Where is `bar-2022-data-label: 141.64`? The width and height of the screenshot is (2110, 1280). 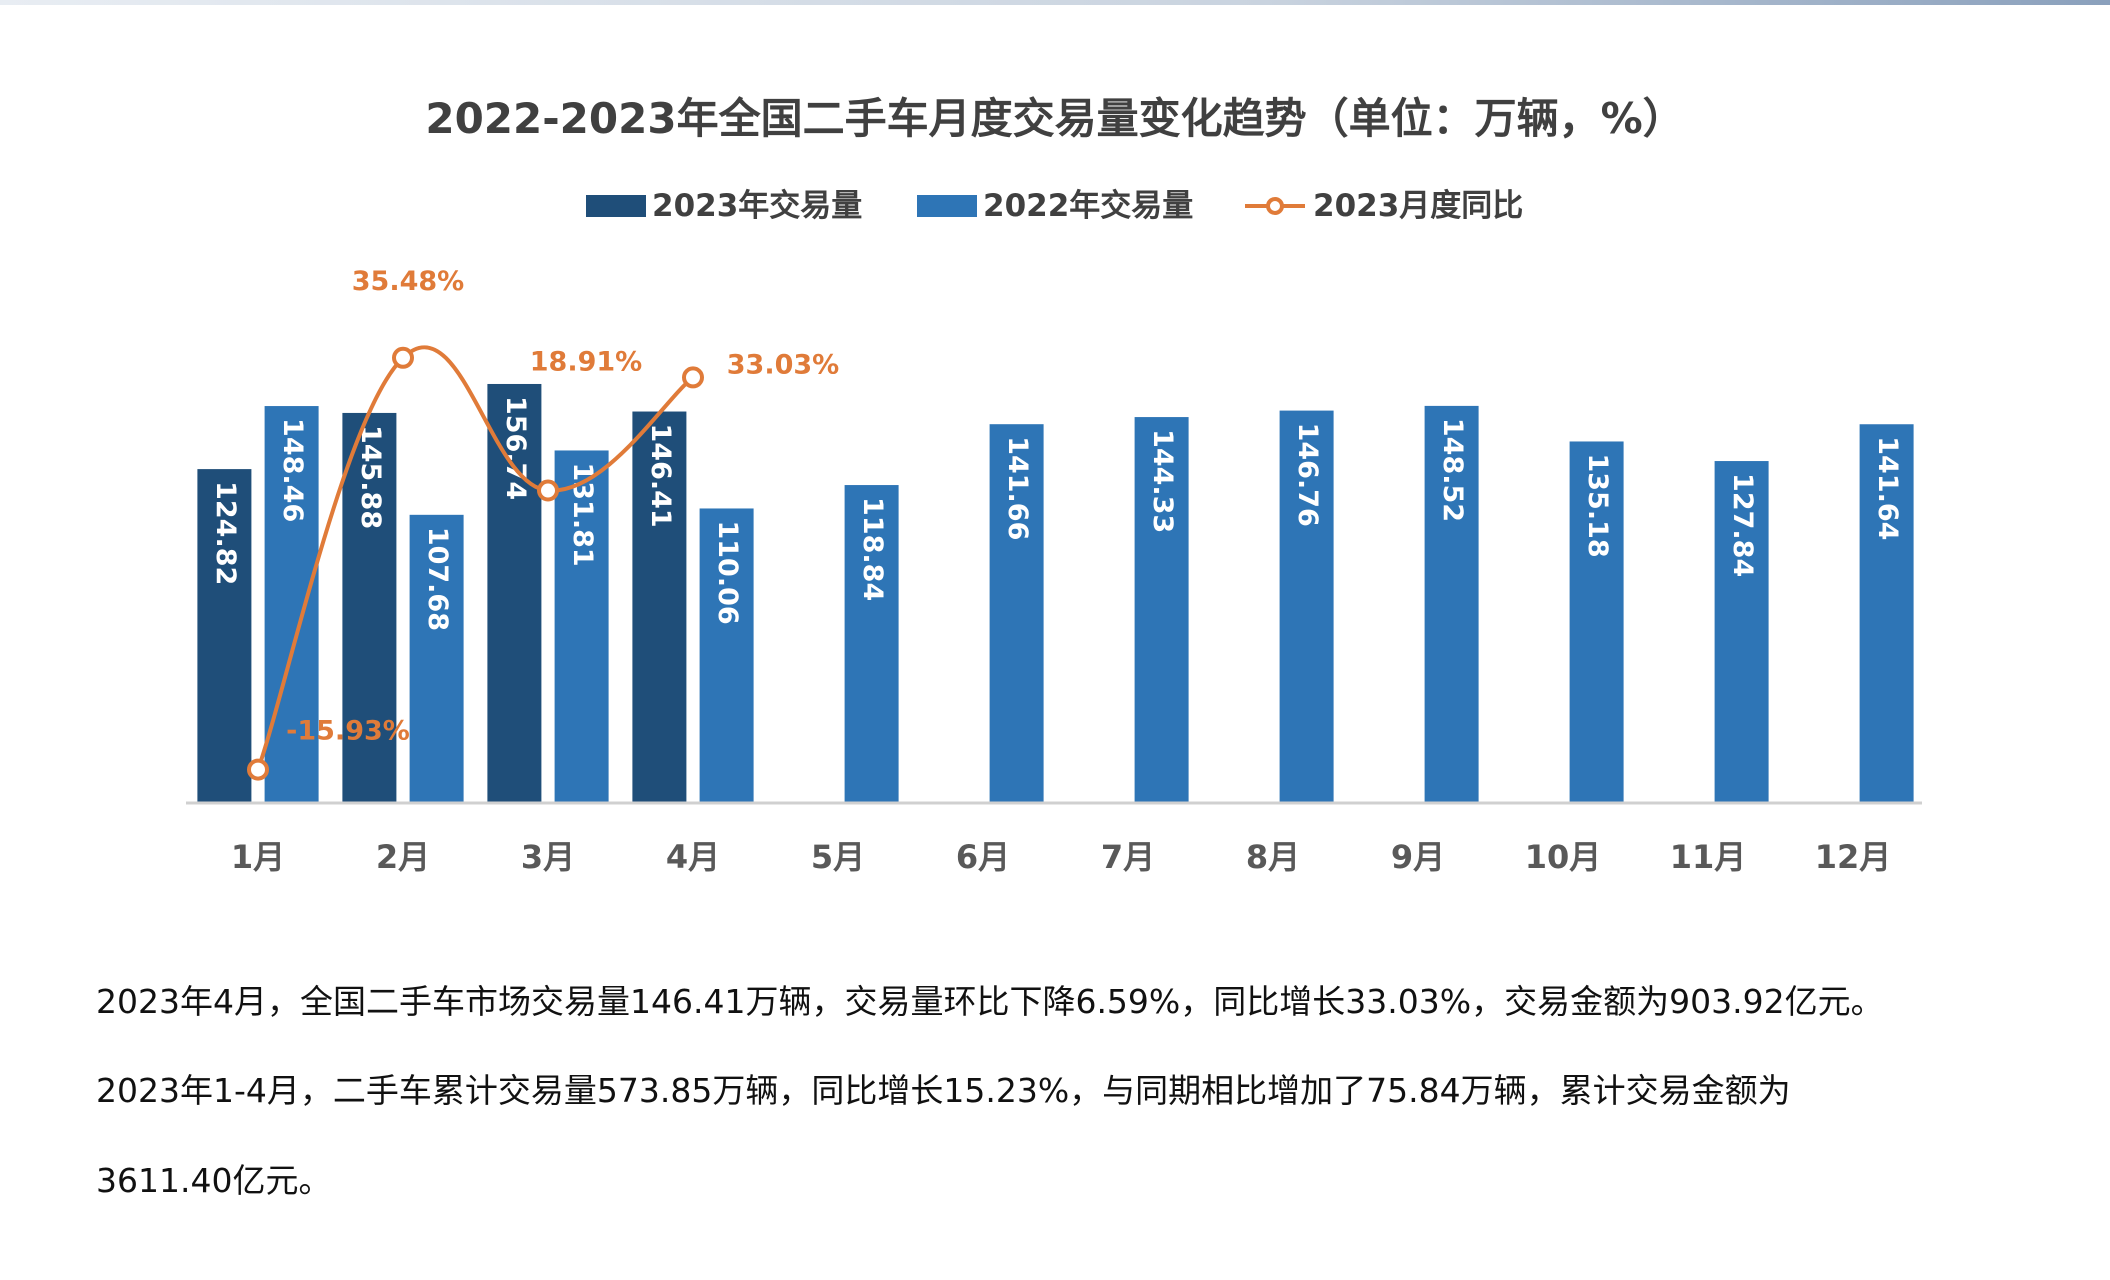
bar-2022-data-label: 141.64 is located at coordinates (1887, 488).